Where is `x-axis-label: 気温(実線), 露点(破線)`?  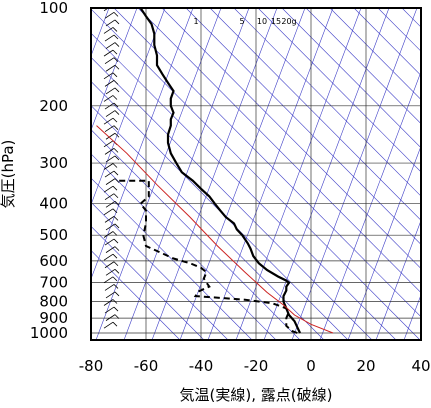 x-axis-label: 気温(実線), 露点(破線) is located at coordinates (256, 395).